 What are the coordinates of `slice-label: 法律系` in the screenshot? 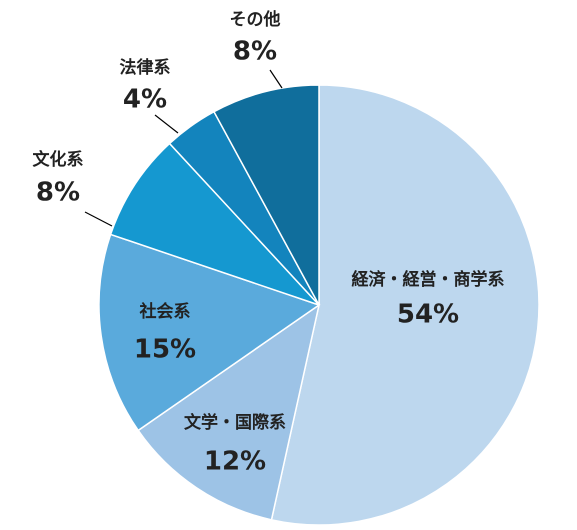 It's located at (145, 67).